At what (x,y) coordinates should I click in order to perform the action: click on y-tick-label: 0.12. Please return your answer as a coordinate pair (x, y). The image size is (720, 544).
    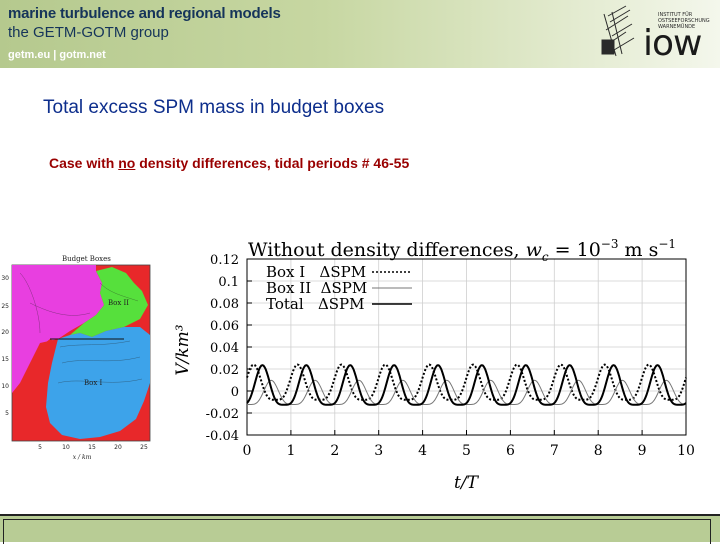
    Looking at the image, I should click on (224, 260).